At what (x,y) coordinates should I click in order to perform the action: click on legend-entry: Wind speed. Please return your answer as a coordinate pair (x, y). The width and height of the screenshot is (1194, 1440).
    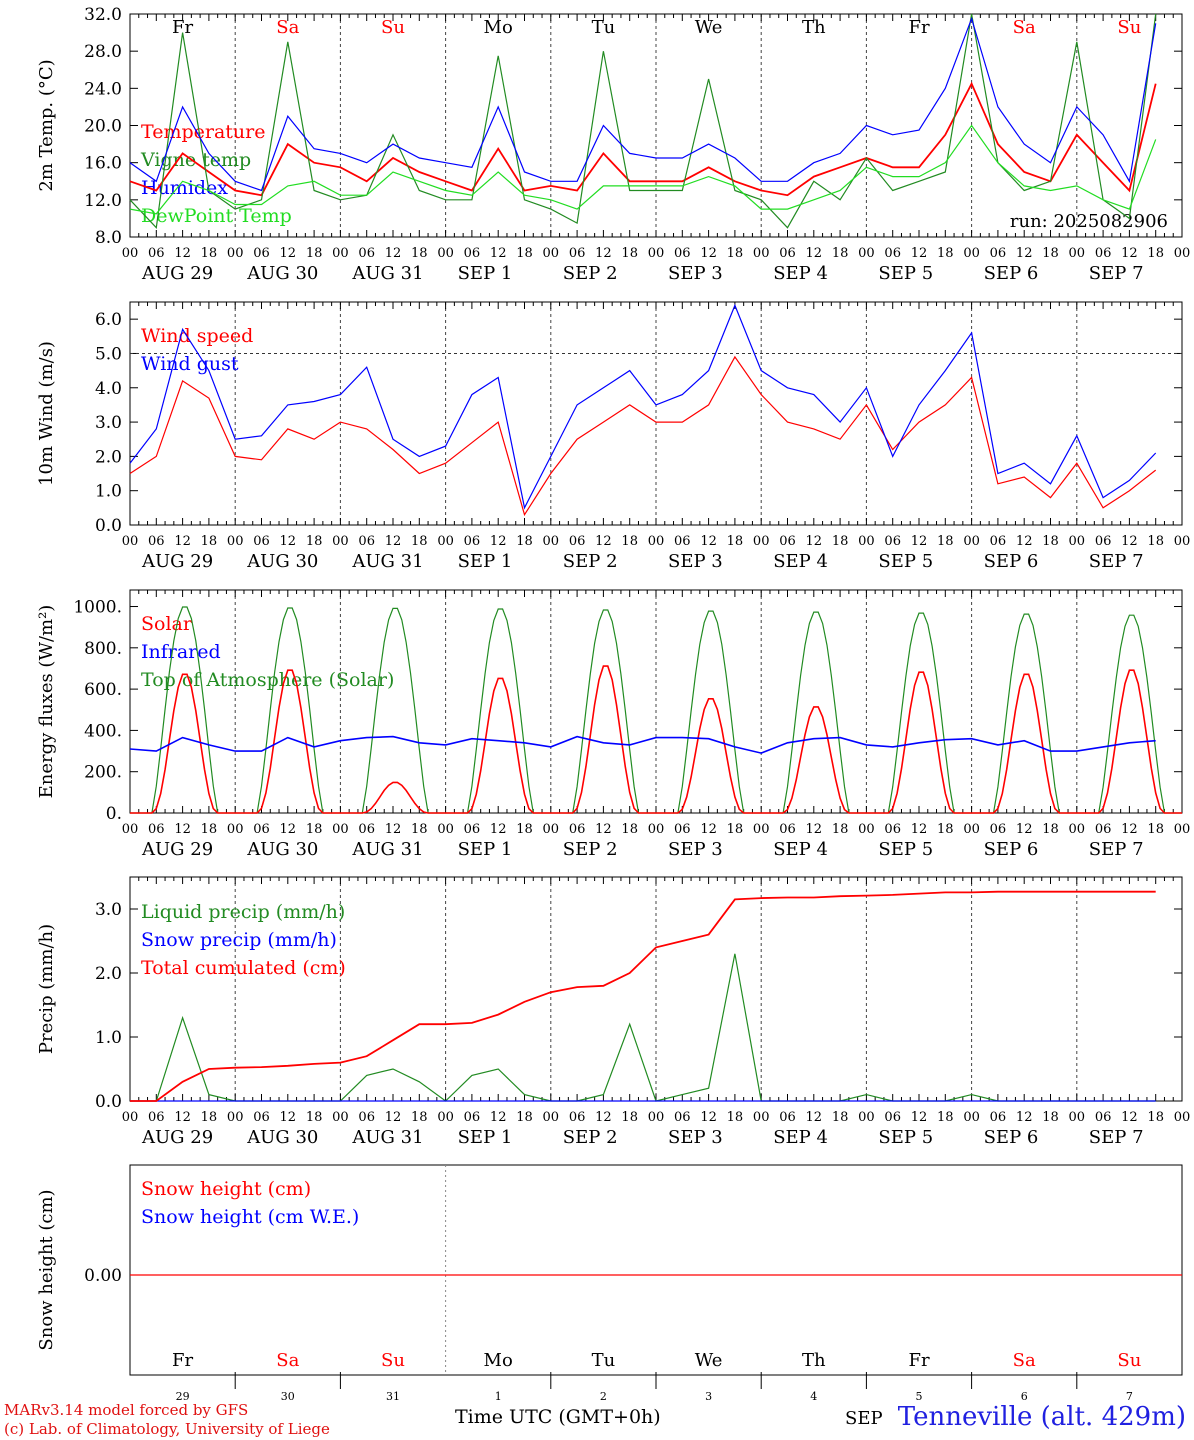
    Looking at the image, I should click on (197, 336).